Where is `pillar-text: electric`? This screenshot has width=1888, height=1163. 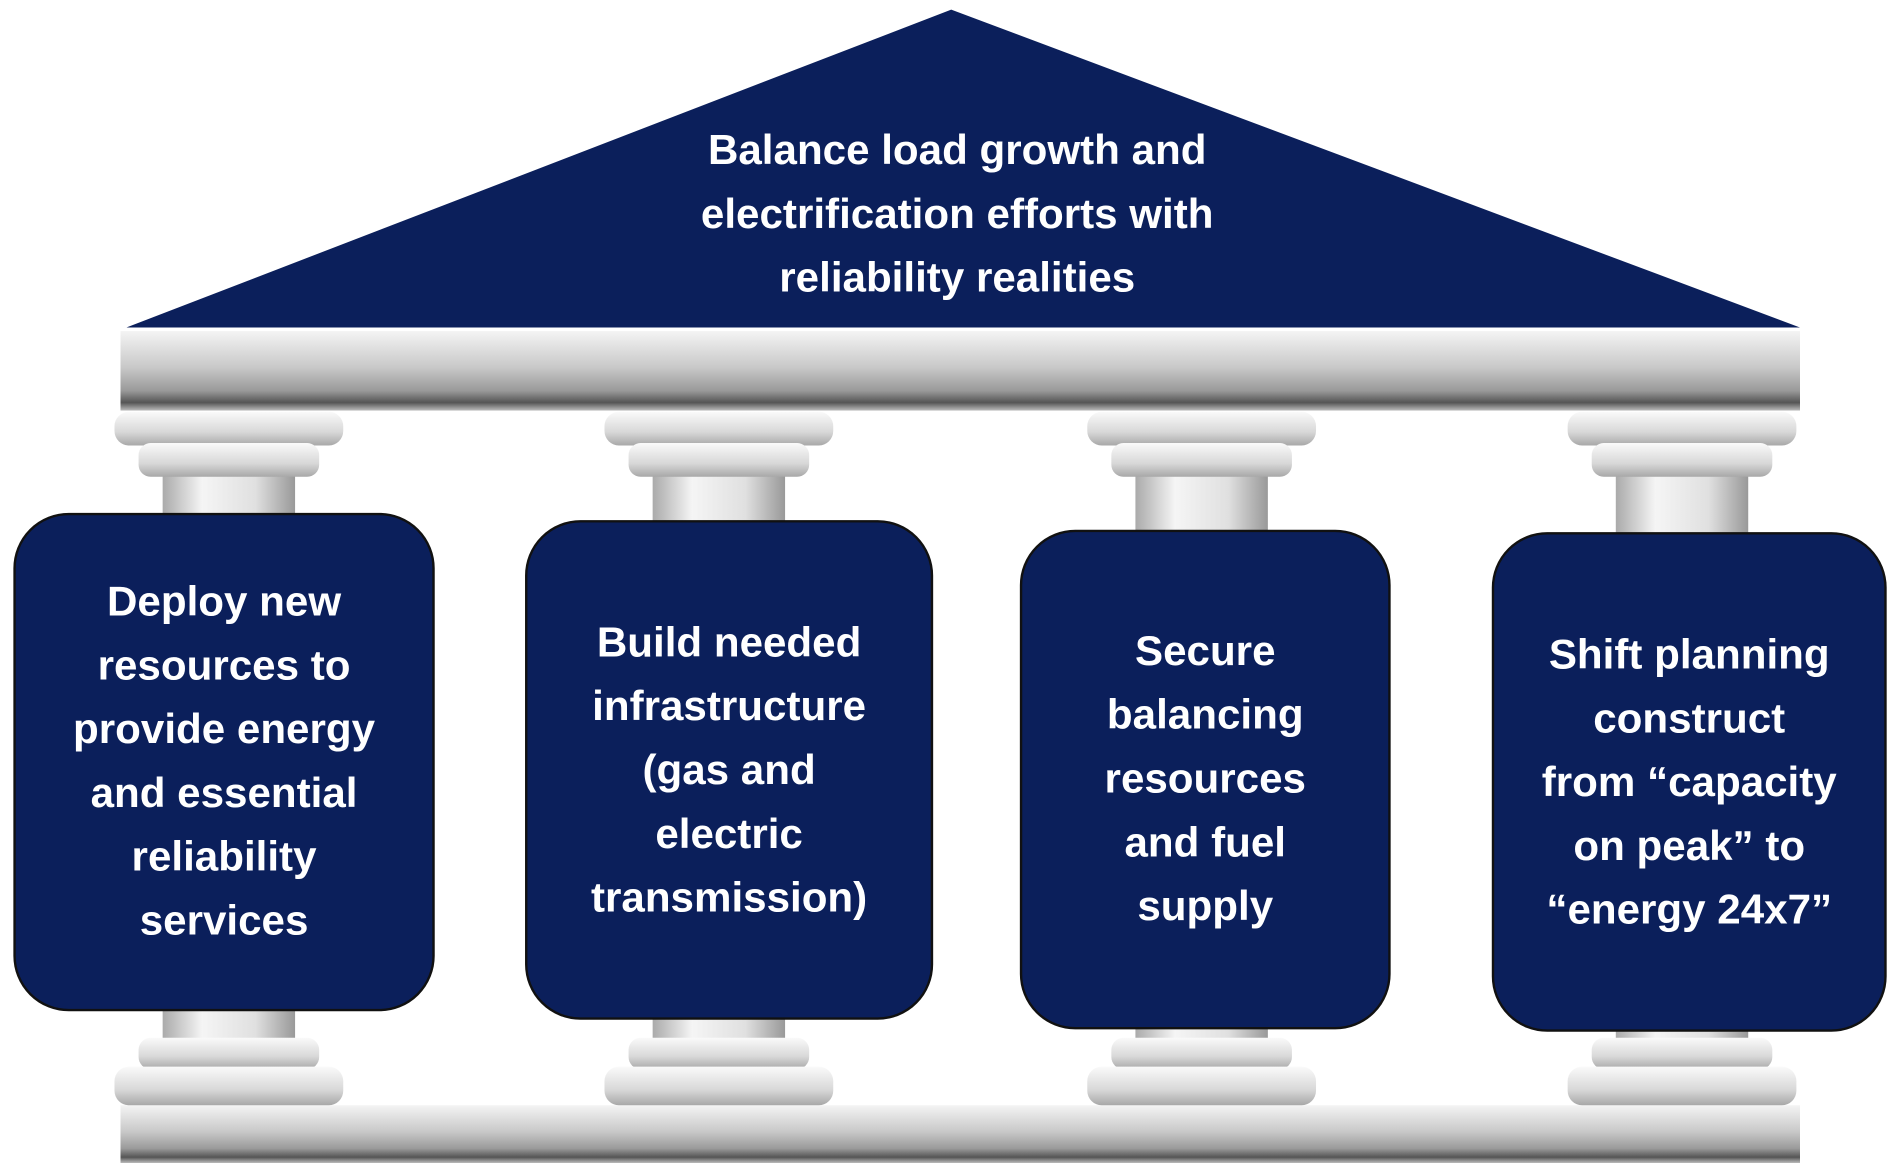
pillar-text: electric is located at coordinates (729, 833).